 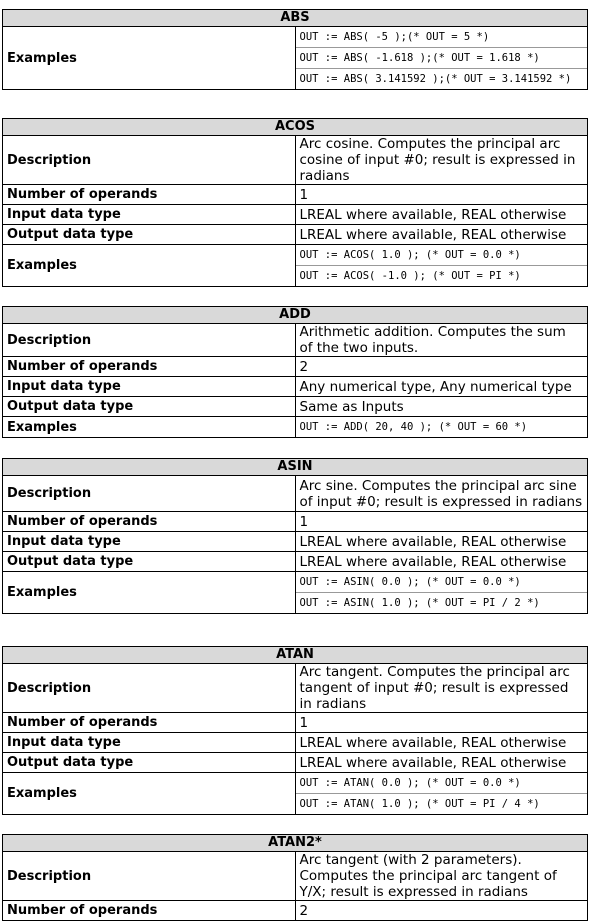 What do you see at coordinates (410, 255) in the screenshot?
I see `example-line: OUT := ACOS( 1.0 ); (* OUT = 0.0 *)` at bounding box center [410, 255].